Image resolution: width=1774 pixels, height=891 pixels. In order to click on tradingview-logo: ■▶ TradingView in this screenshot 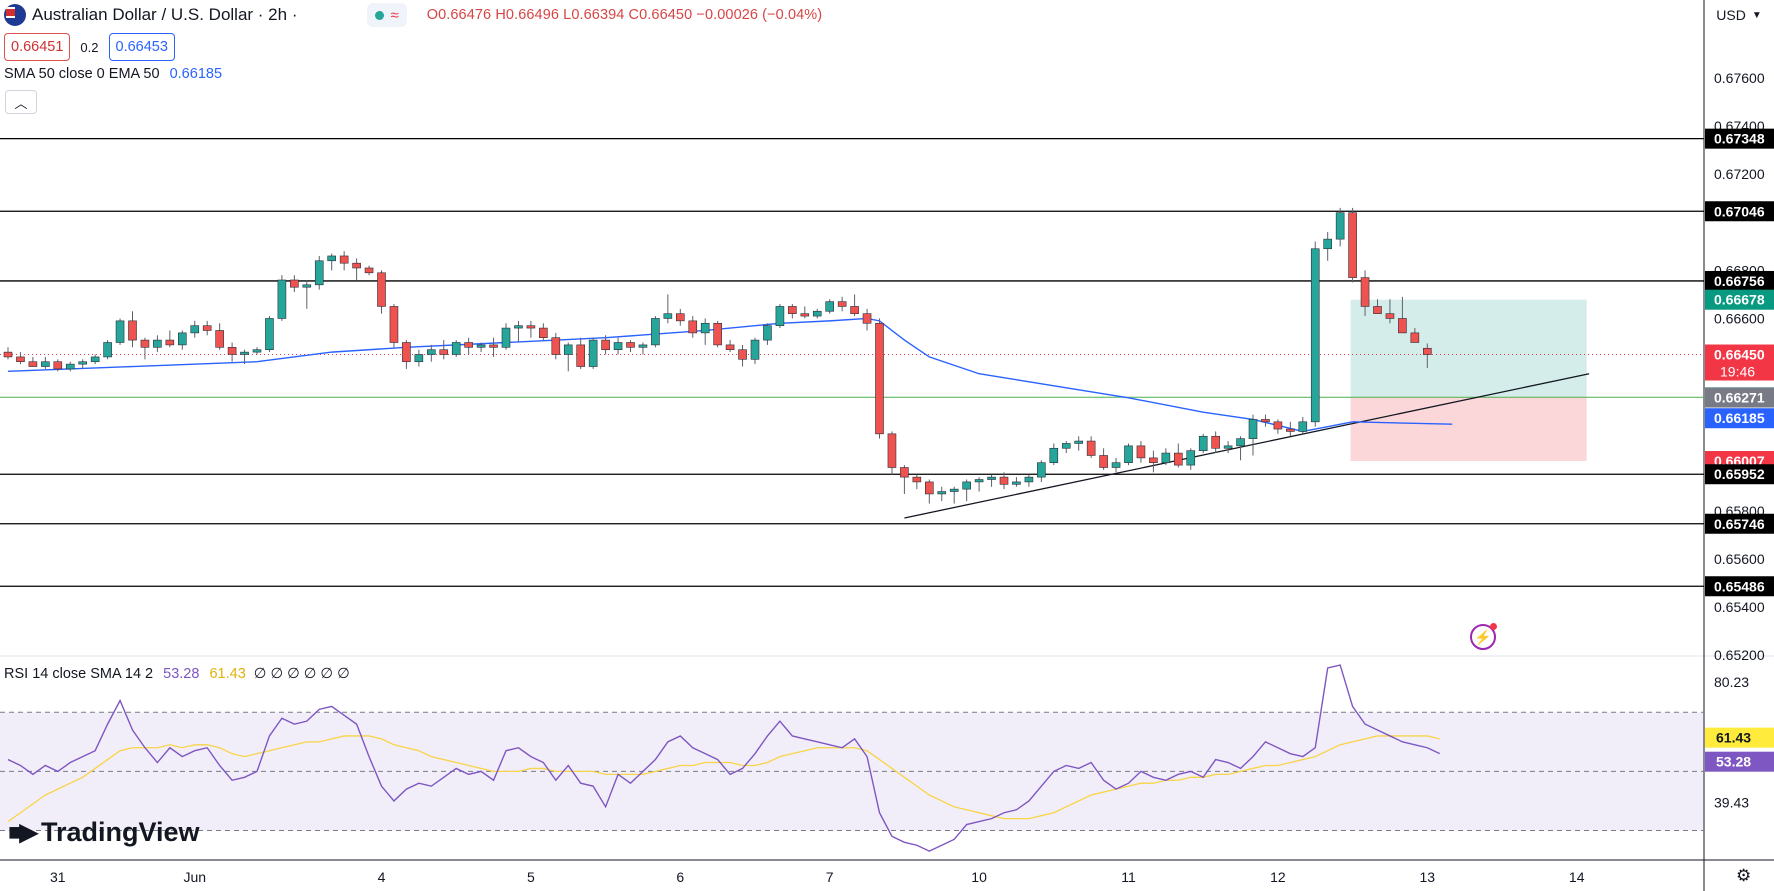, I will do `click(104, 832)`.